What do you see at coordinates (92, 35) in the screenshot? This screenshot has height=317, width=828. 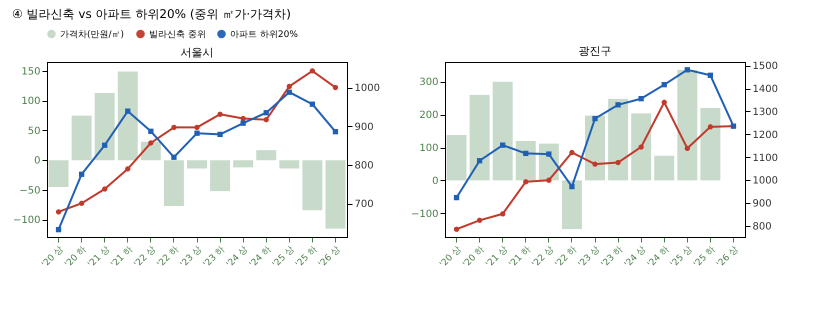 I see `legend-label: 가격차(만원/㎡)` at bounding box center [92, 35].